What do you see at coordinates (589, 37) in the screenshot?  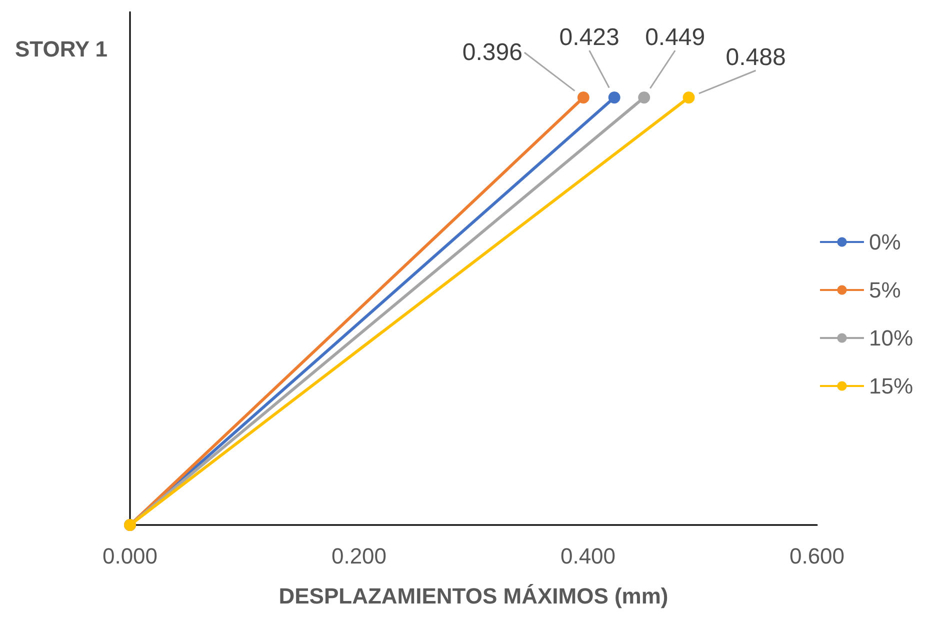 I see `annotation: 0.423` at bounding box center [589, 37].